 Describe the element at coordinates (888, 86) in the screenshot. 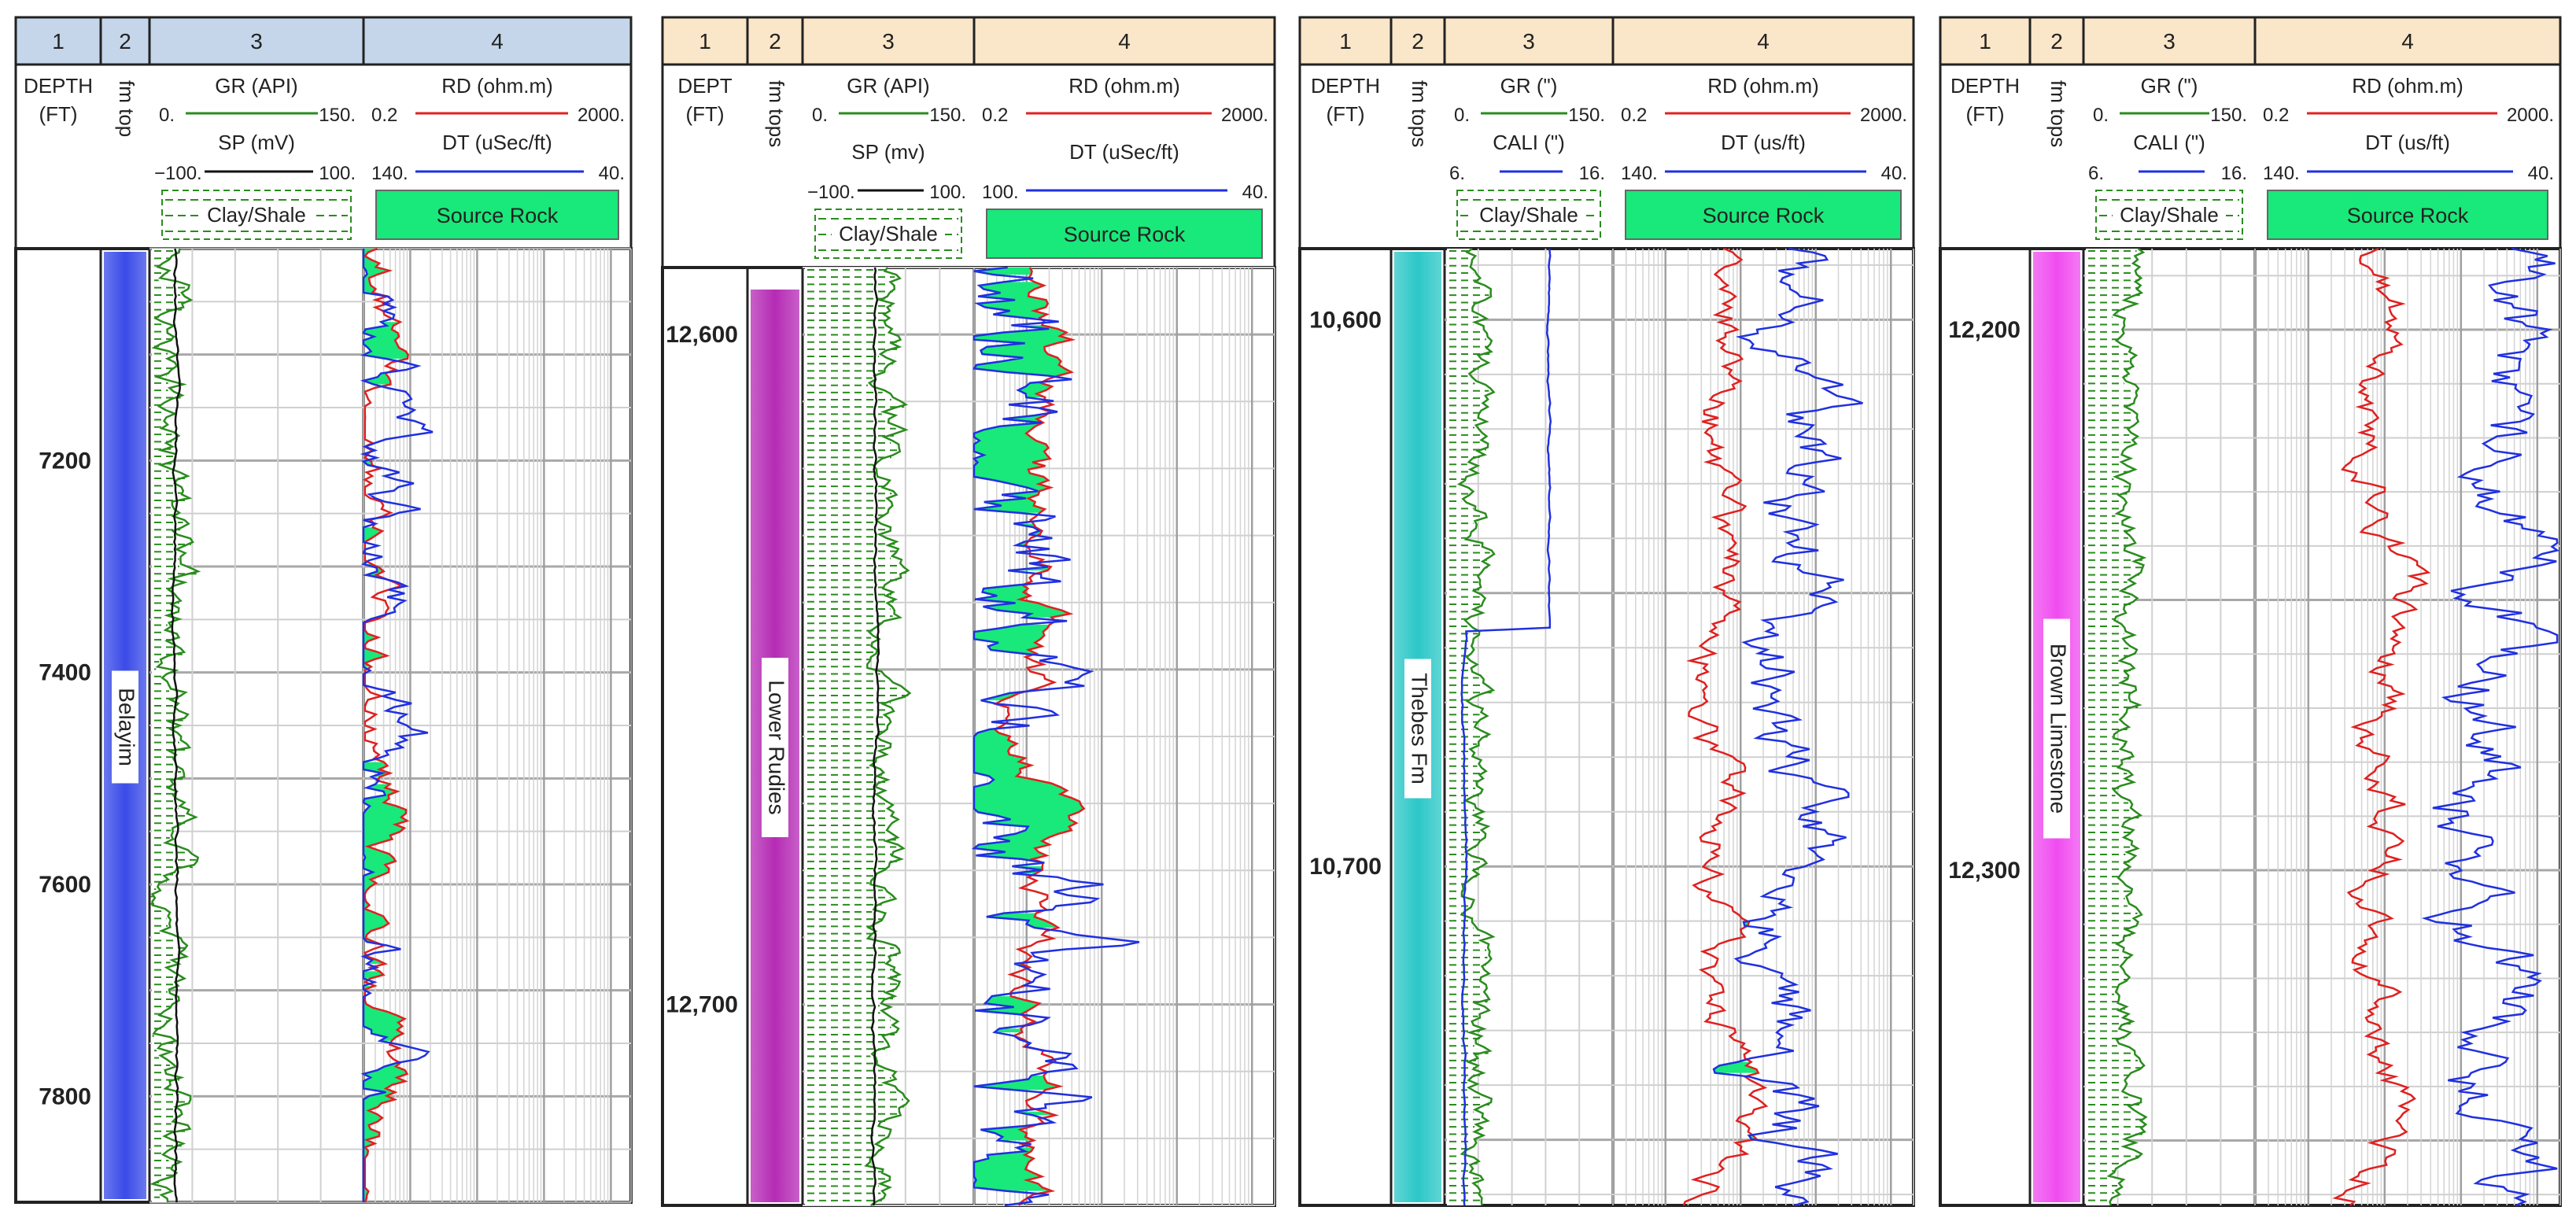

I see `curve-a-label: GR (API)` at that location.